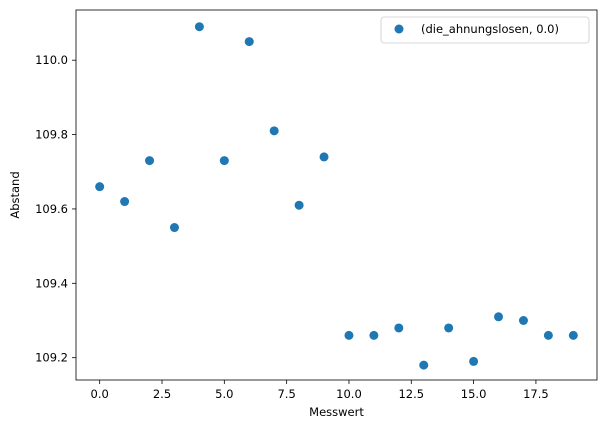 This screenshot has height=429, width=606. What do you see at coordinates (51, 135) in the screenshot?
I see `y-tick-label: 109.8` at bounding box center [51, 135].